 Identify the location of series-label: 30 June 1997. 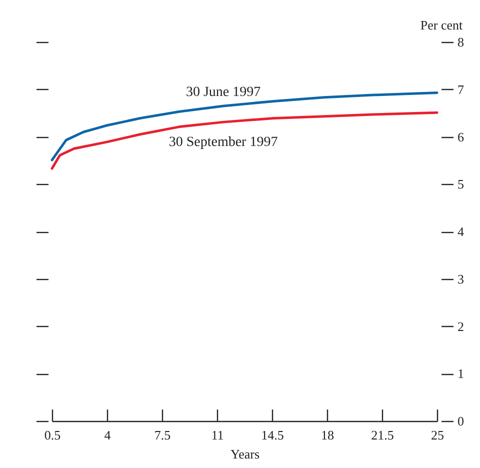
(223, 92).